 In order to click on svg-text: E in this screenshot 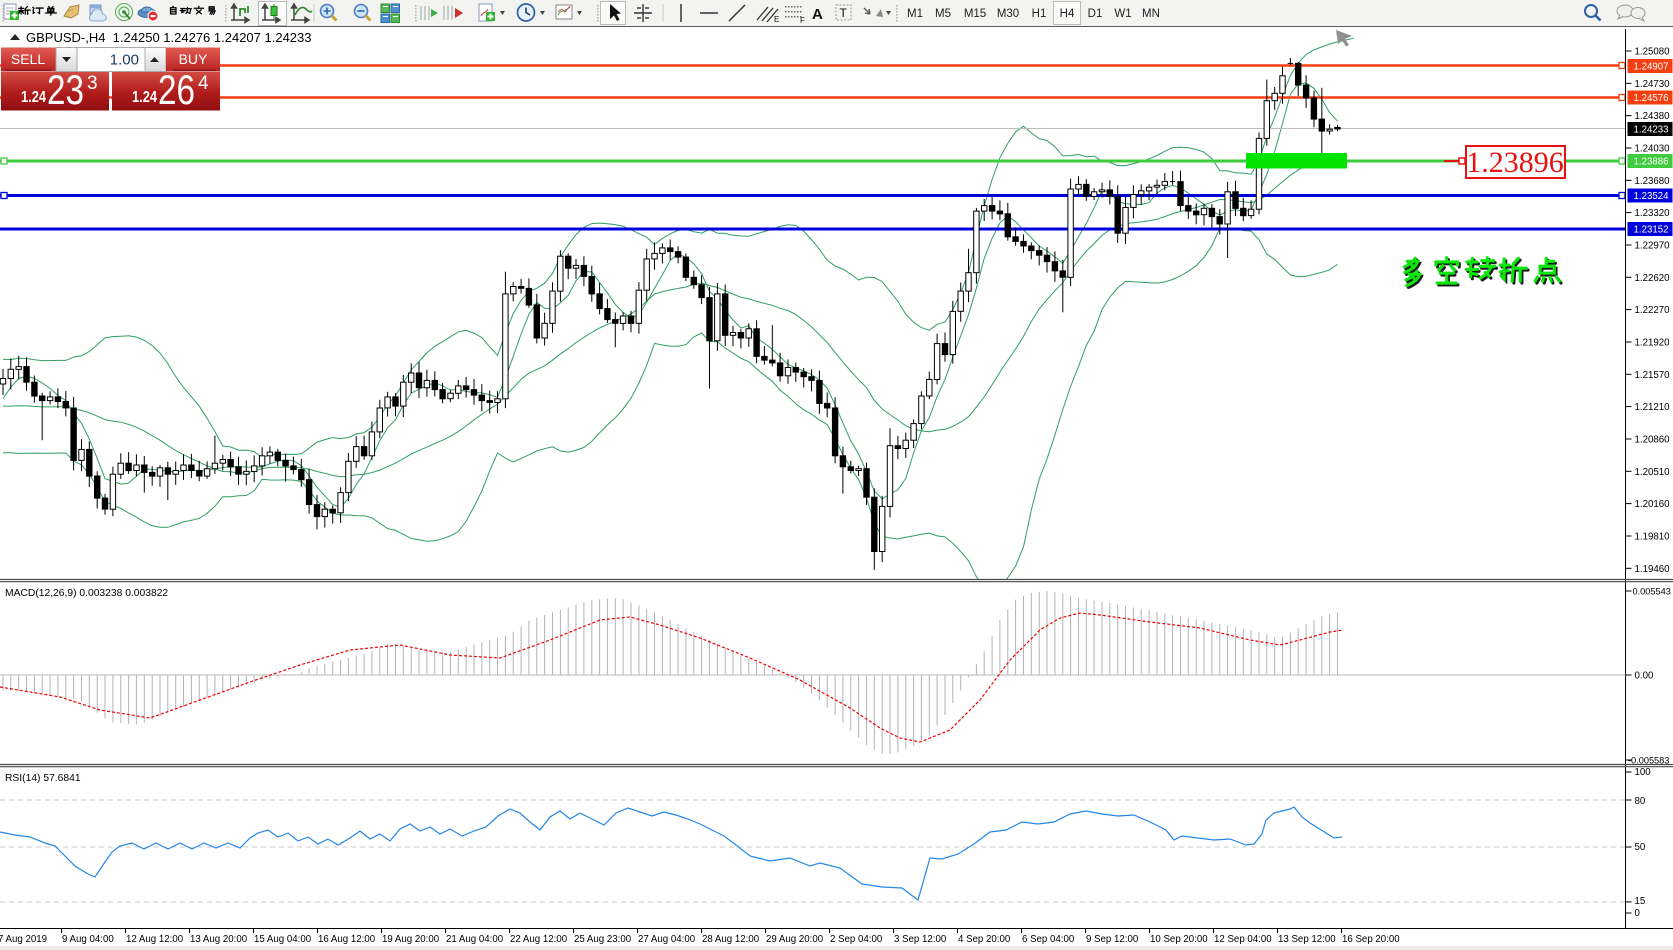, I will do `click(776, 19)`.